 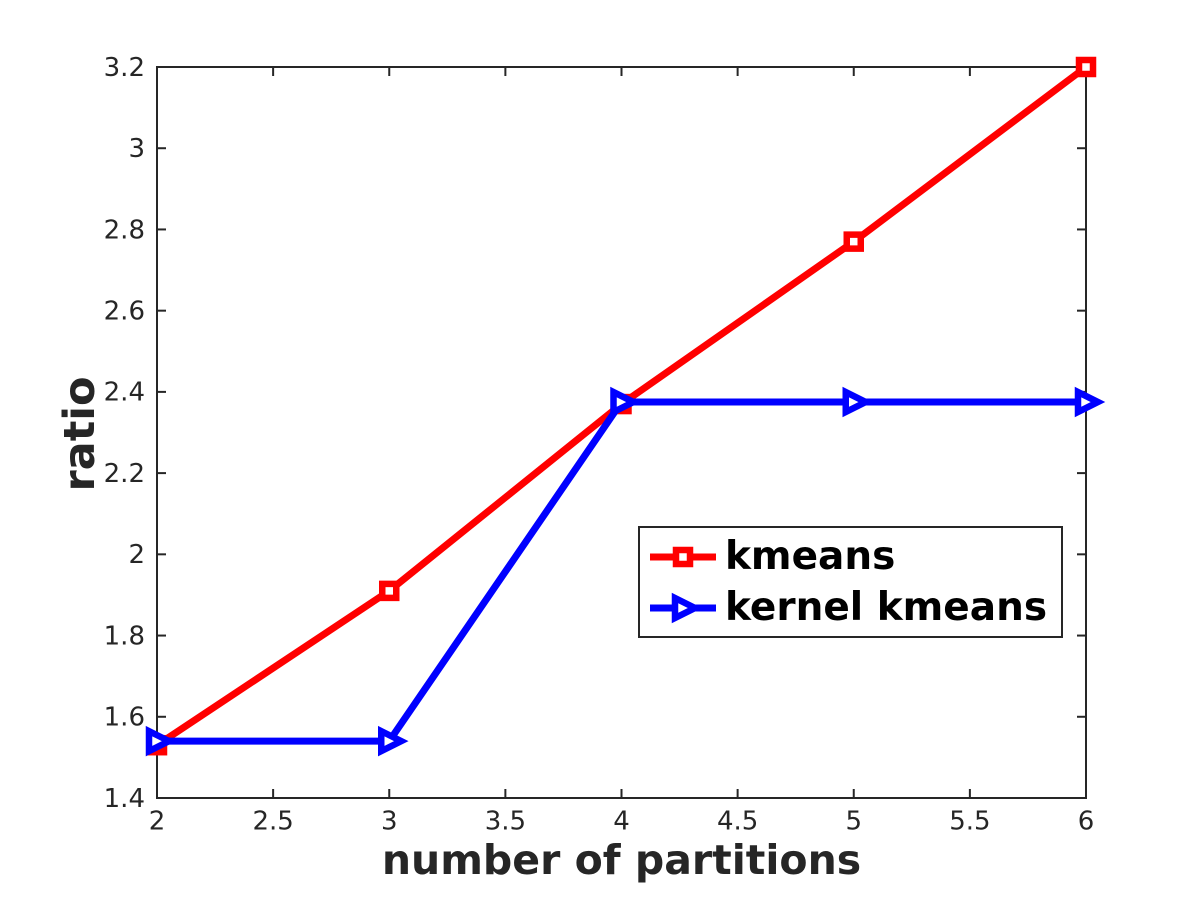 What do you see at coordinates (272, 821) in the screenshot?
I see `svg-text: 2.5` at bounding box center [272, 821].